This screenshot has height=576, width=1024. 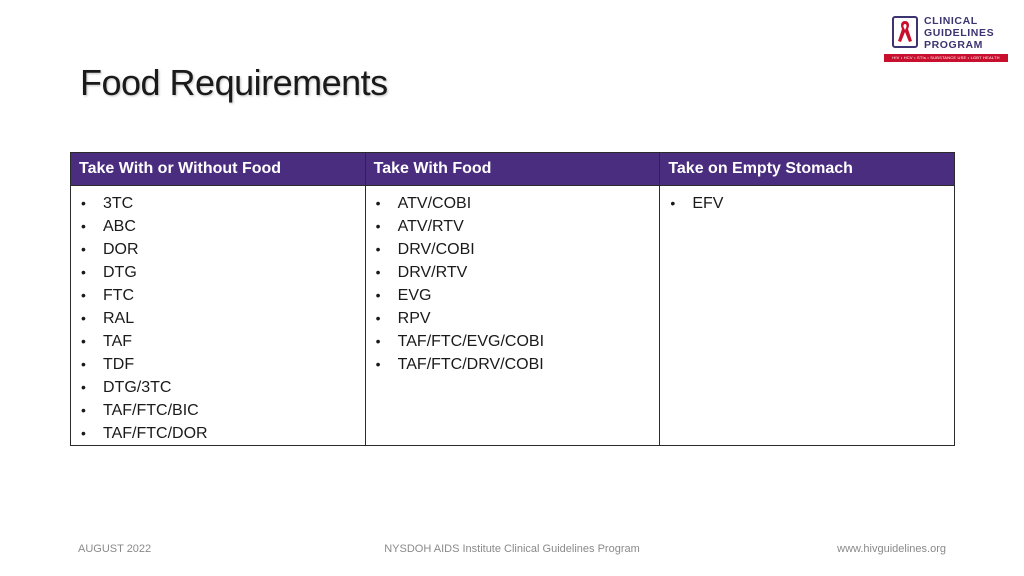 I want to click on list-item: RPV, so click(x=513, y=318).